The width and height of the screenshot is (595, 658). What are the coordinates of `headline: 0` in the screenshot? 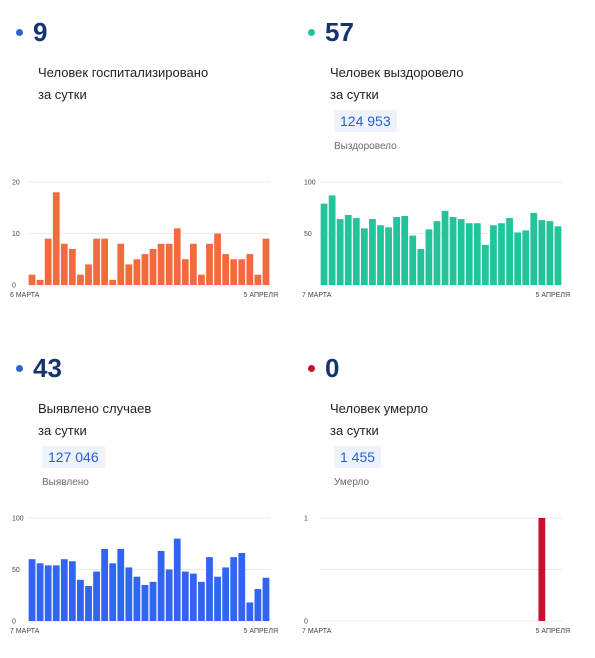 It's located at (323, 368).